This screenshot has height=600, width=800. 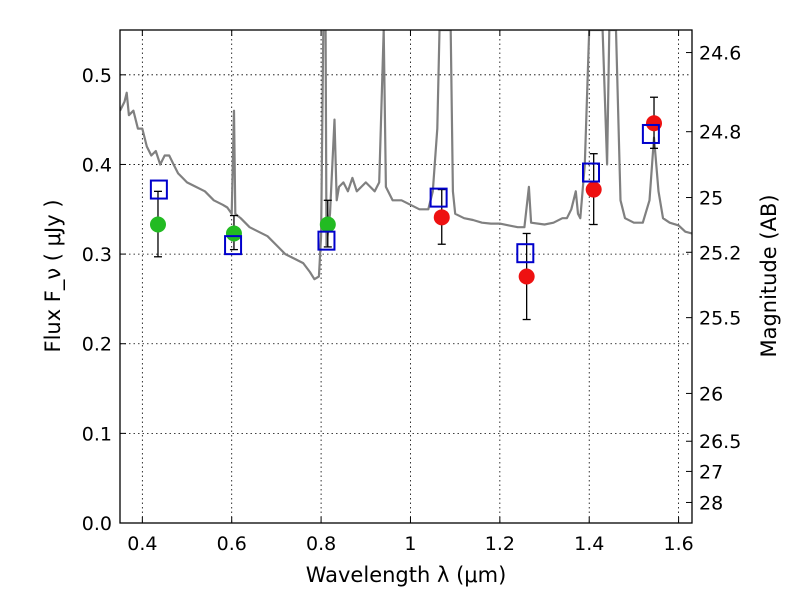 I want to click on y2-tick-label: 25, so click(x=711, y=199).